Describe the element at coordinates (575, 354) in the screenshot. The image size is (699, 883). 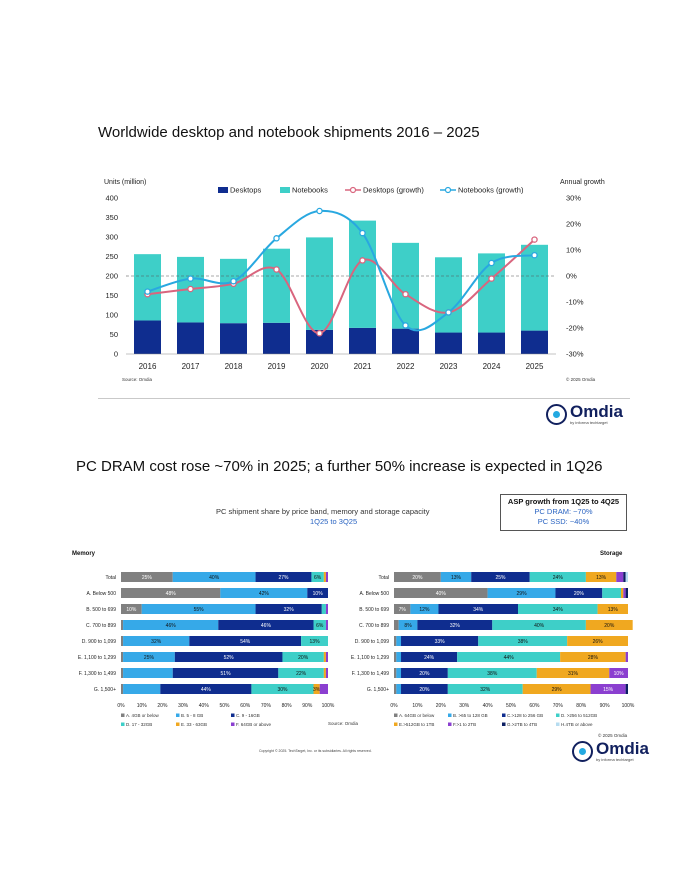
I see `y-right-tick: -30%` at that location.